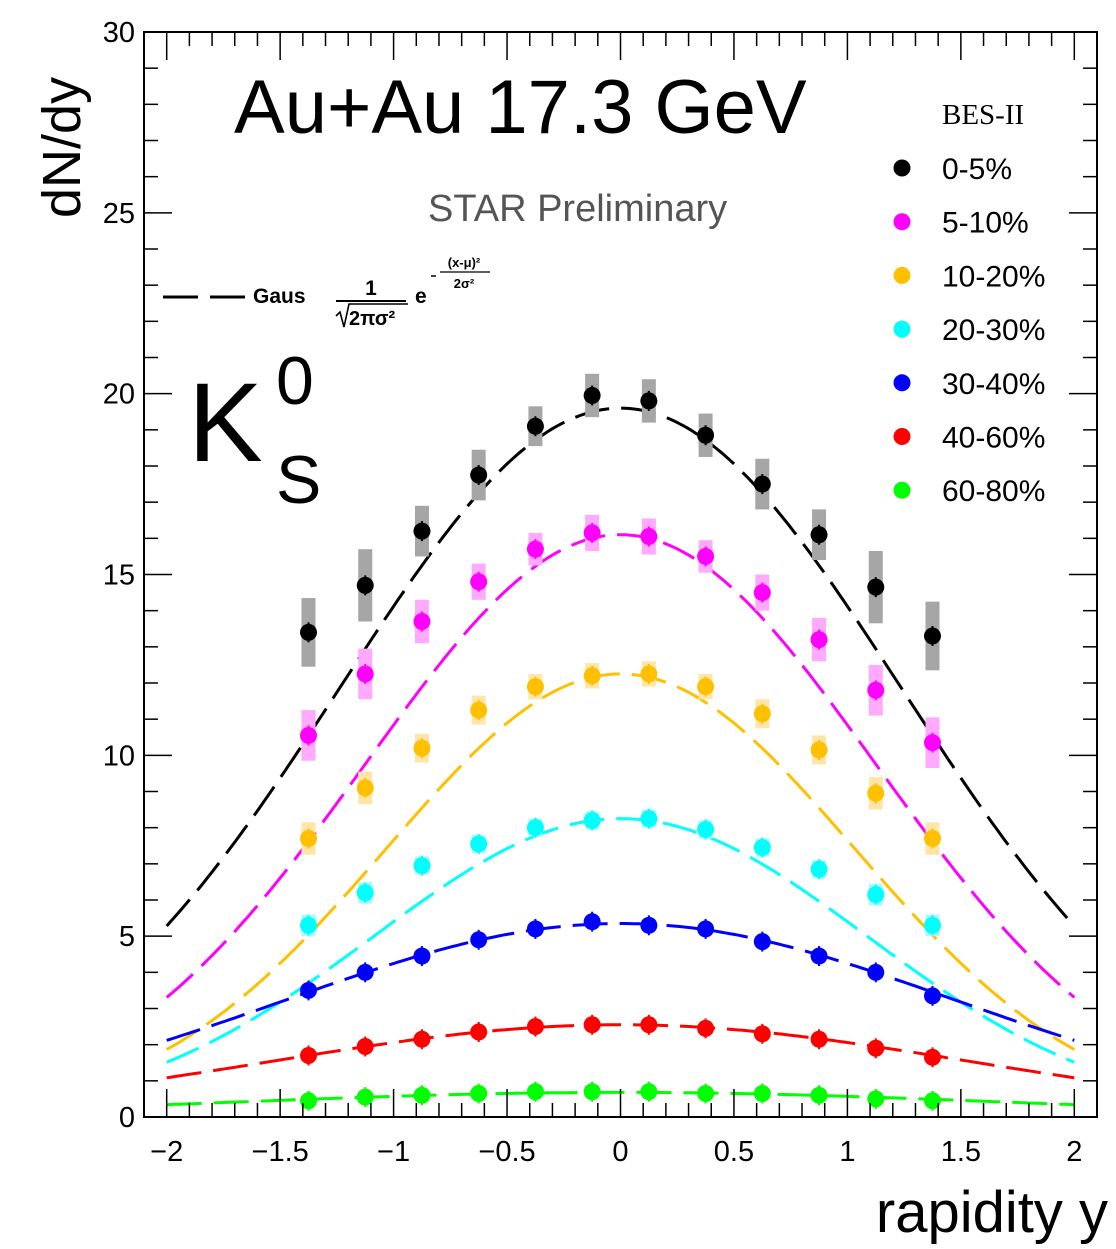 The image size is (1116, 1249). Describe the element at coordinates (279, 296) in the screenshot. I see `fit-legend-label: Gaus` at that location.